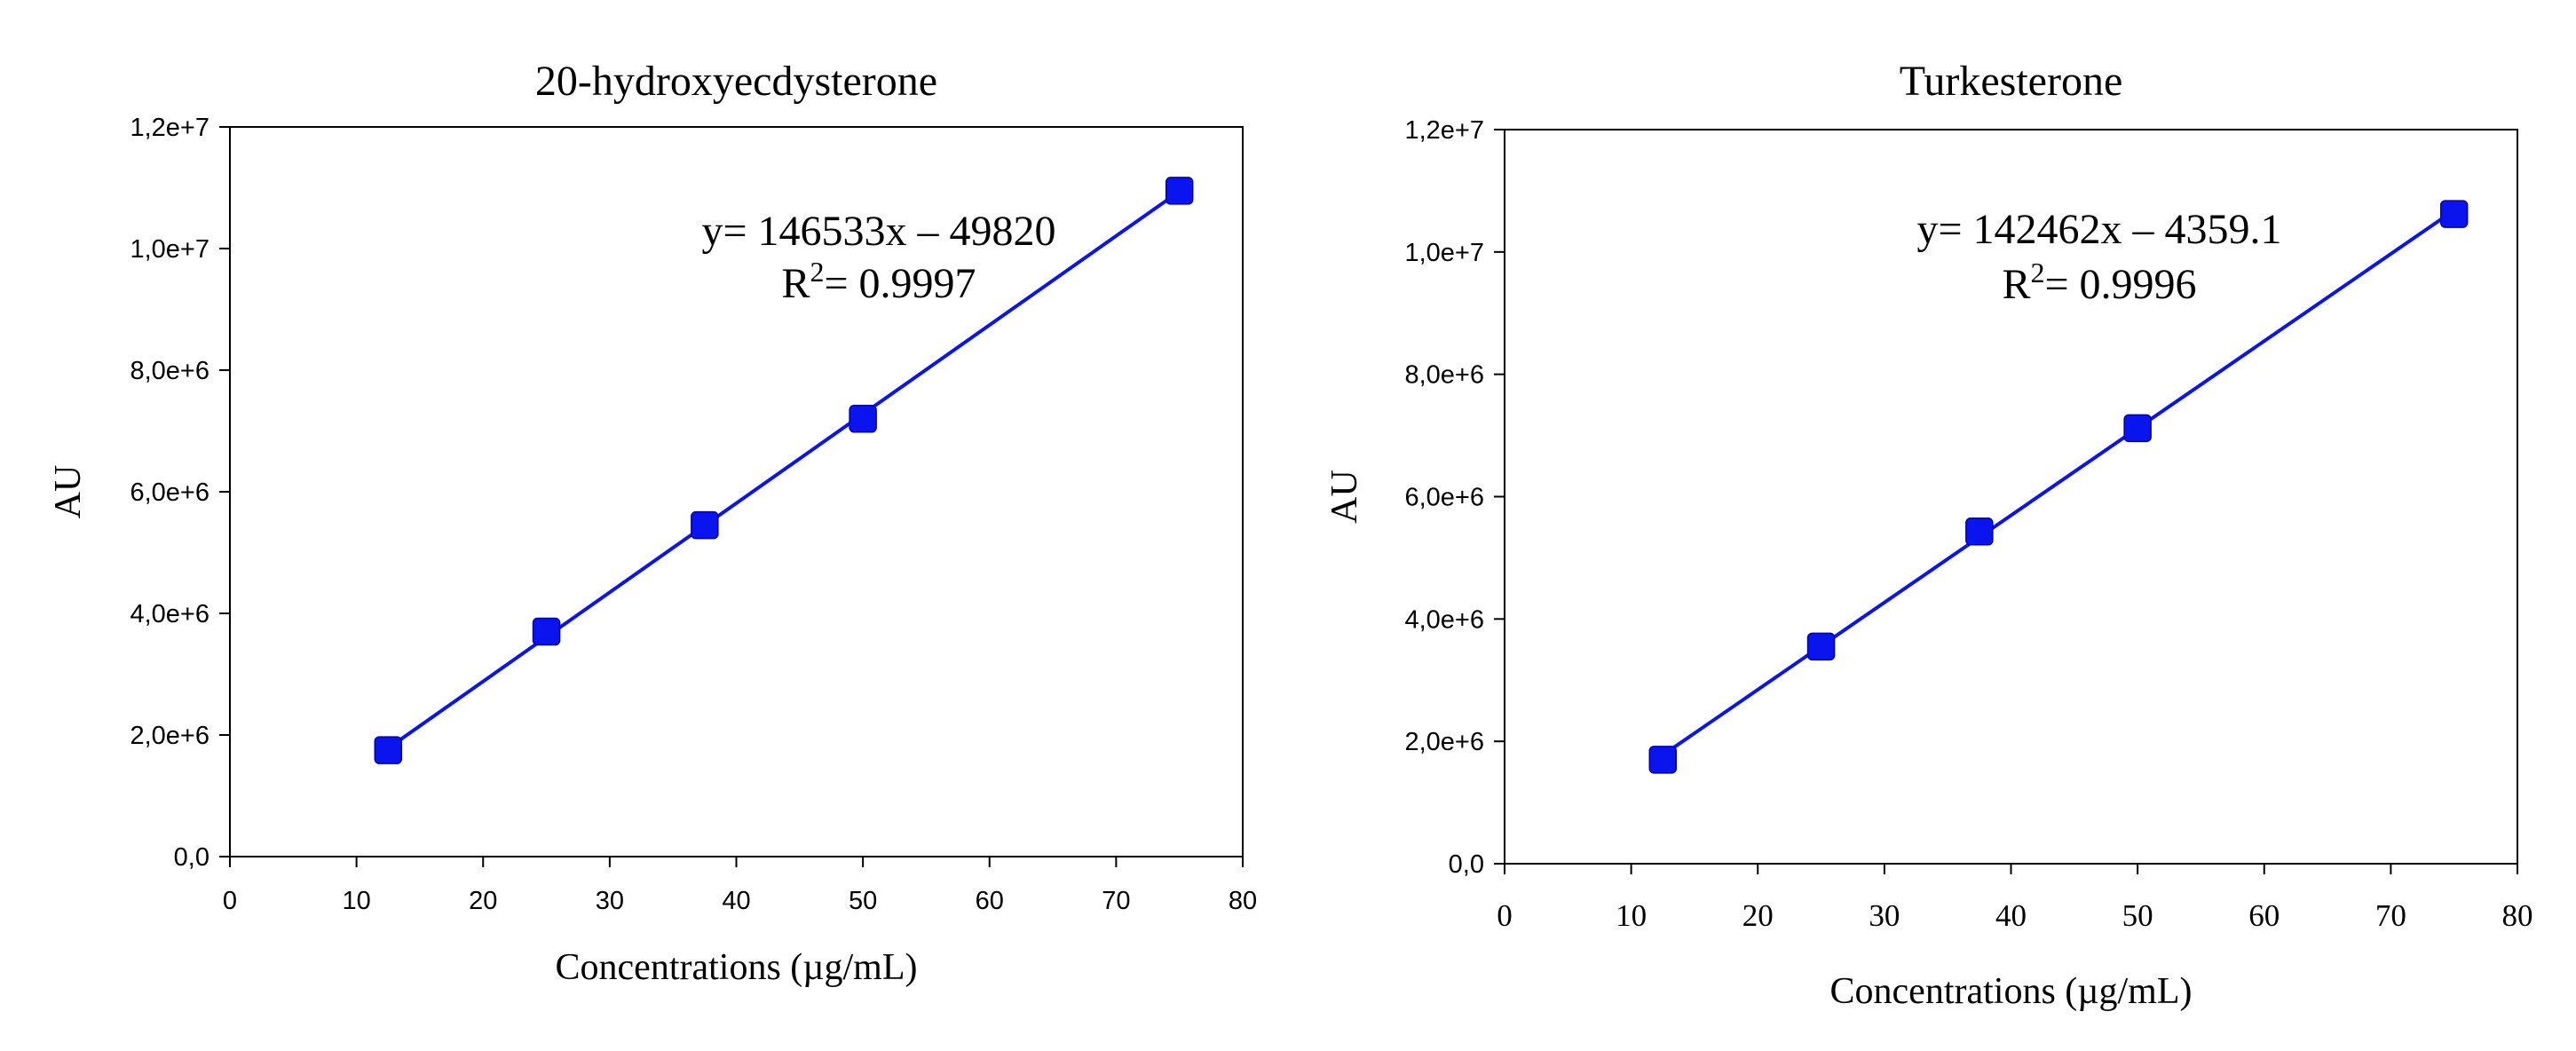  I want to click on r-squared-value: = 0.9997, so click(900, 283).